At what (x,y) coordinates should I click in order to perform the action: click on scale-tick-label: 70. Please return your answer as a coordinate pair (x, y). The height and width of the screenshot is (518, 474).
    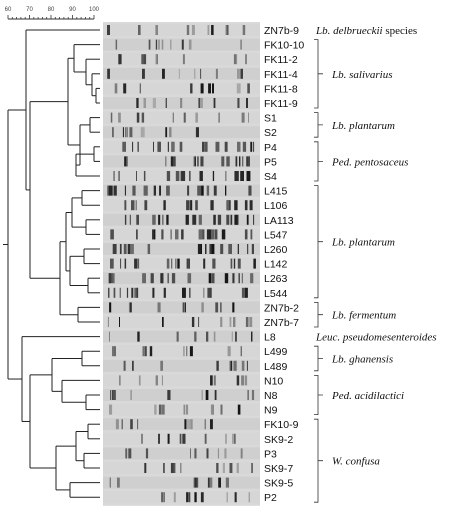
    Looking at the image, I should click on (29, 10).